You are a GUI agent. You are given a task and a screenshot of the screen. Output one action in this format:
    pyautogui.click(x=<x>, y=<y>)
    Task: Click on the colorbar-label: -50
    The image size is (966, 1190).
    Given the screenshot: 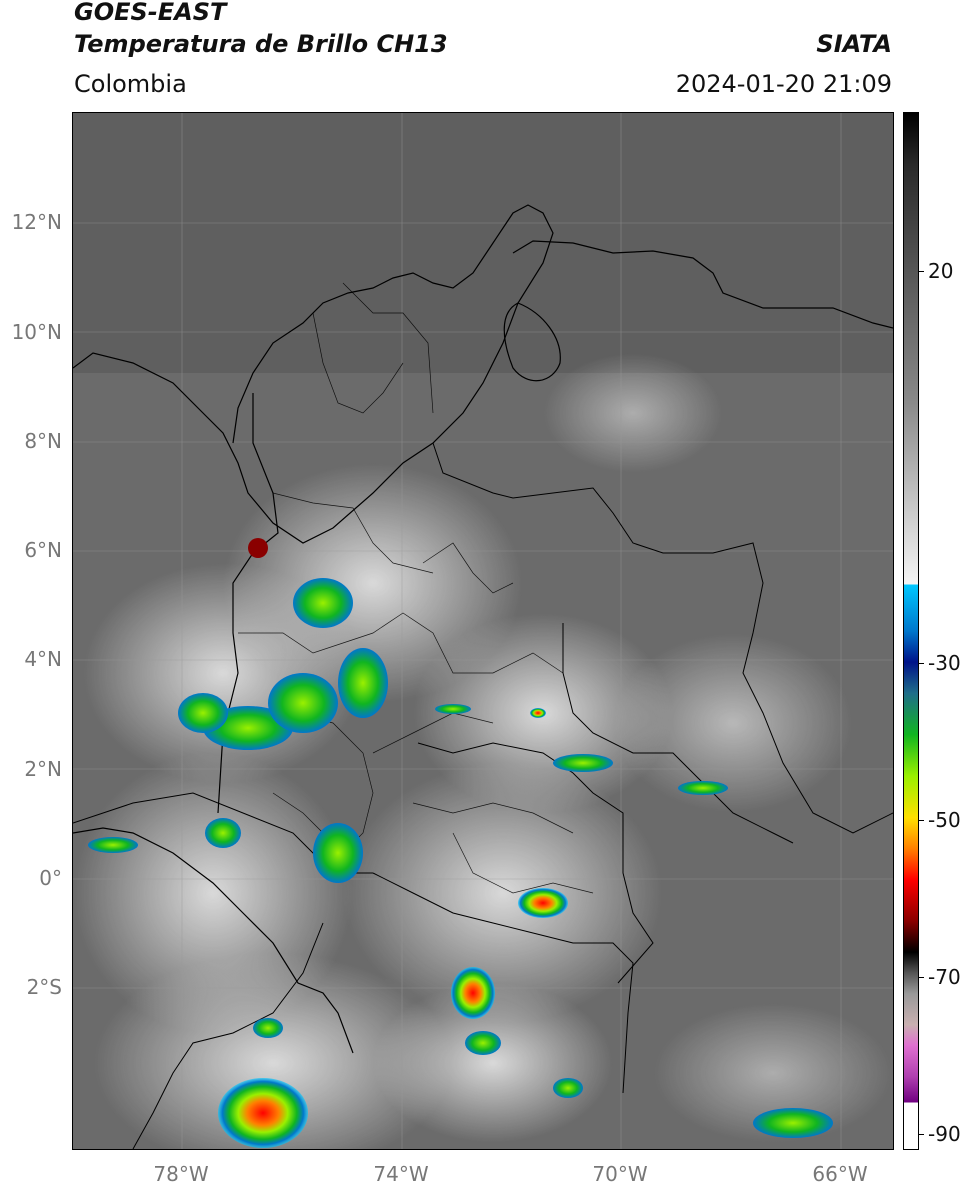 What is the action you would take?
    pyautogui.click(x=944, y=820)
    